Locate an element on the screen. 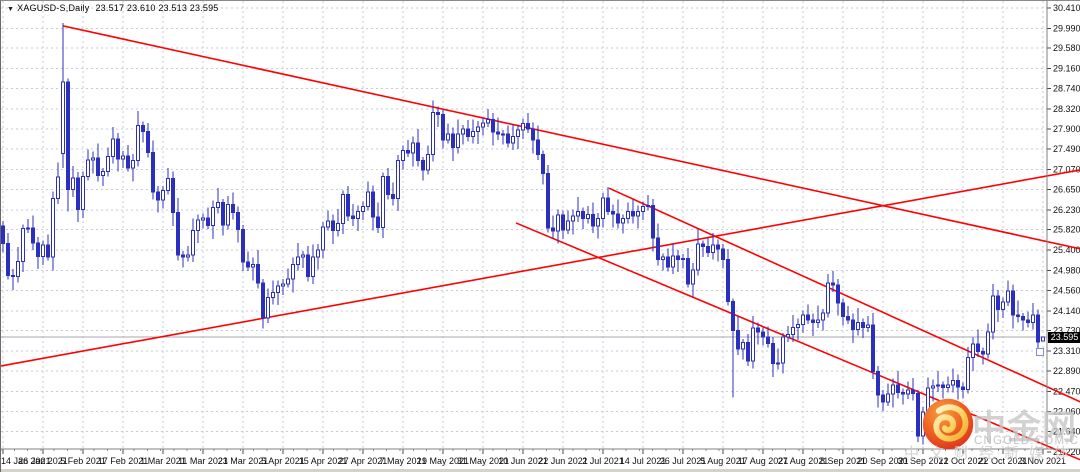 The height and width of the screenshot is (472, 1080). time-axis-label: 30 Sep 2021 is located at coordinates (922, 461).